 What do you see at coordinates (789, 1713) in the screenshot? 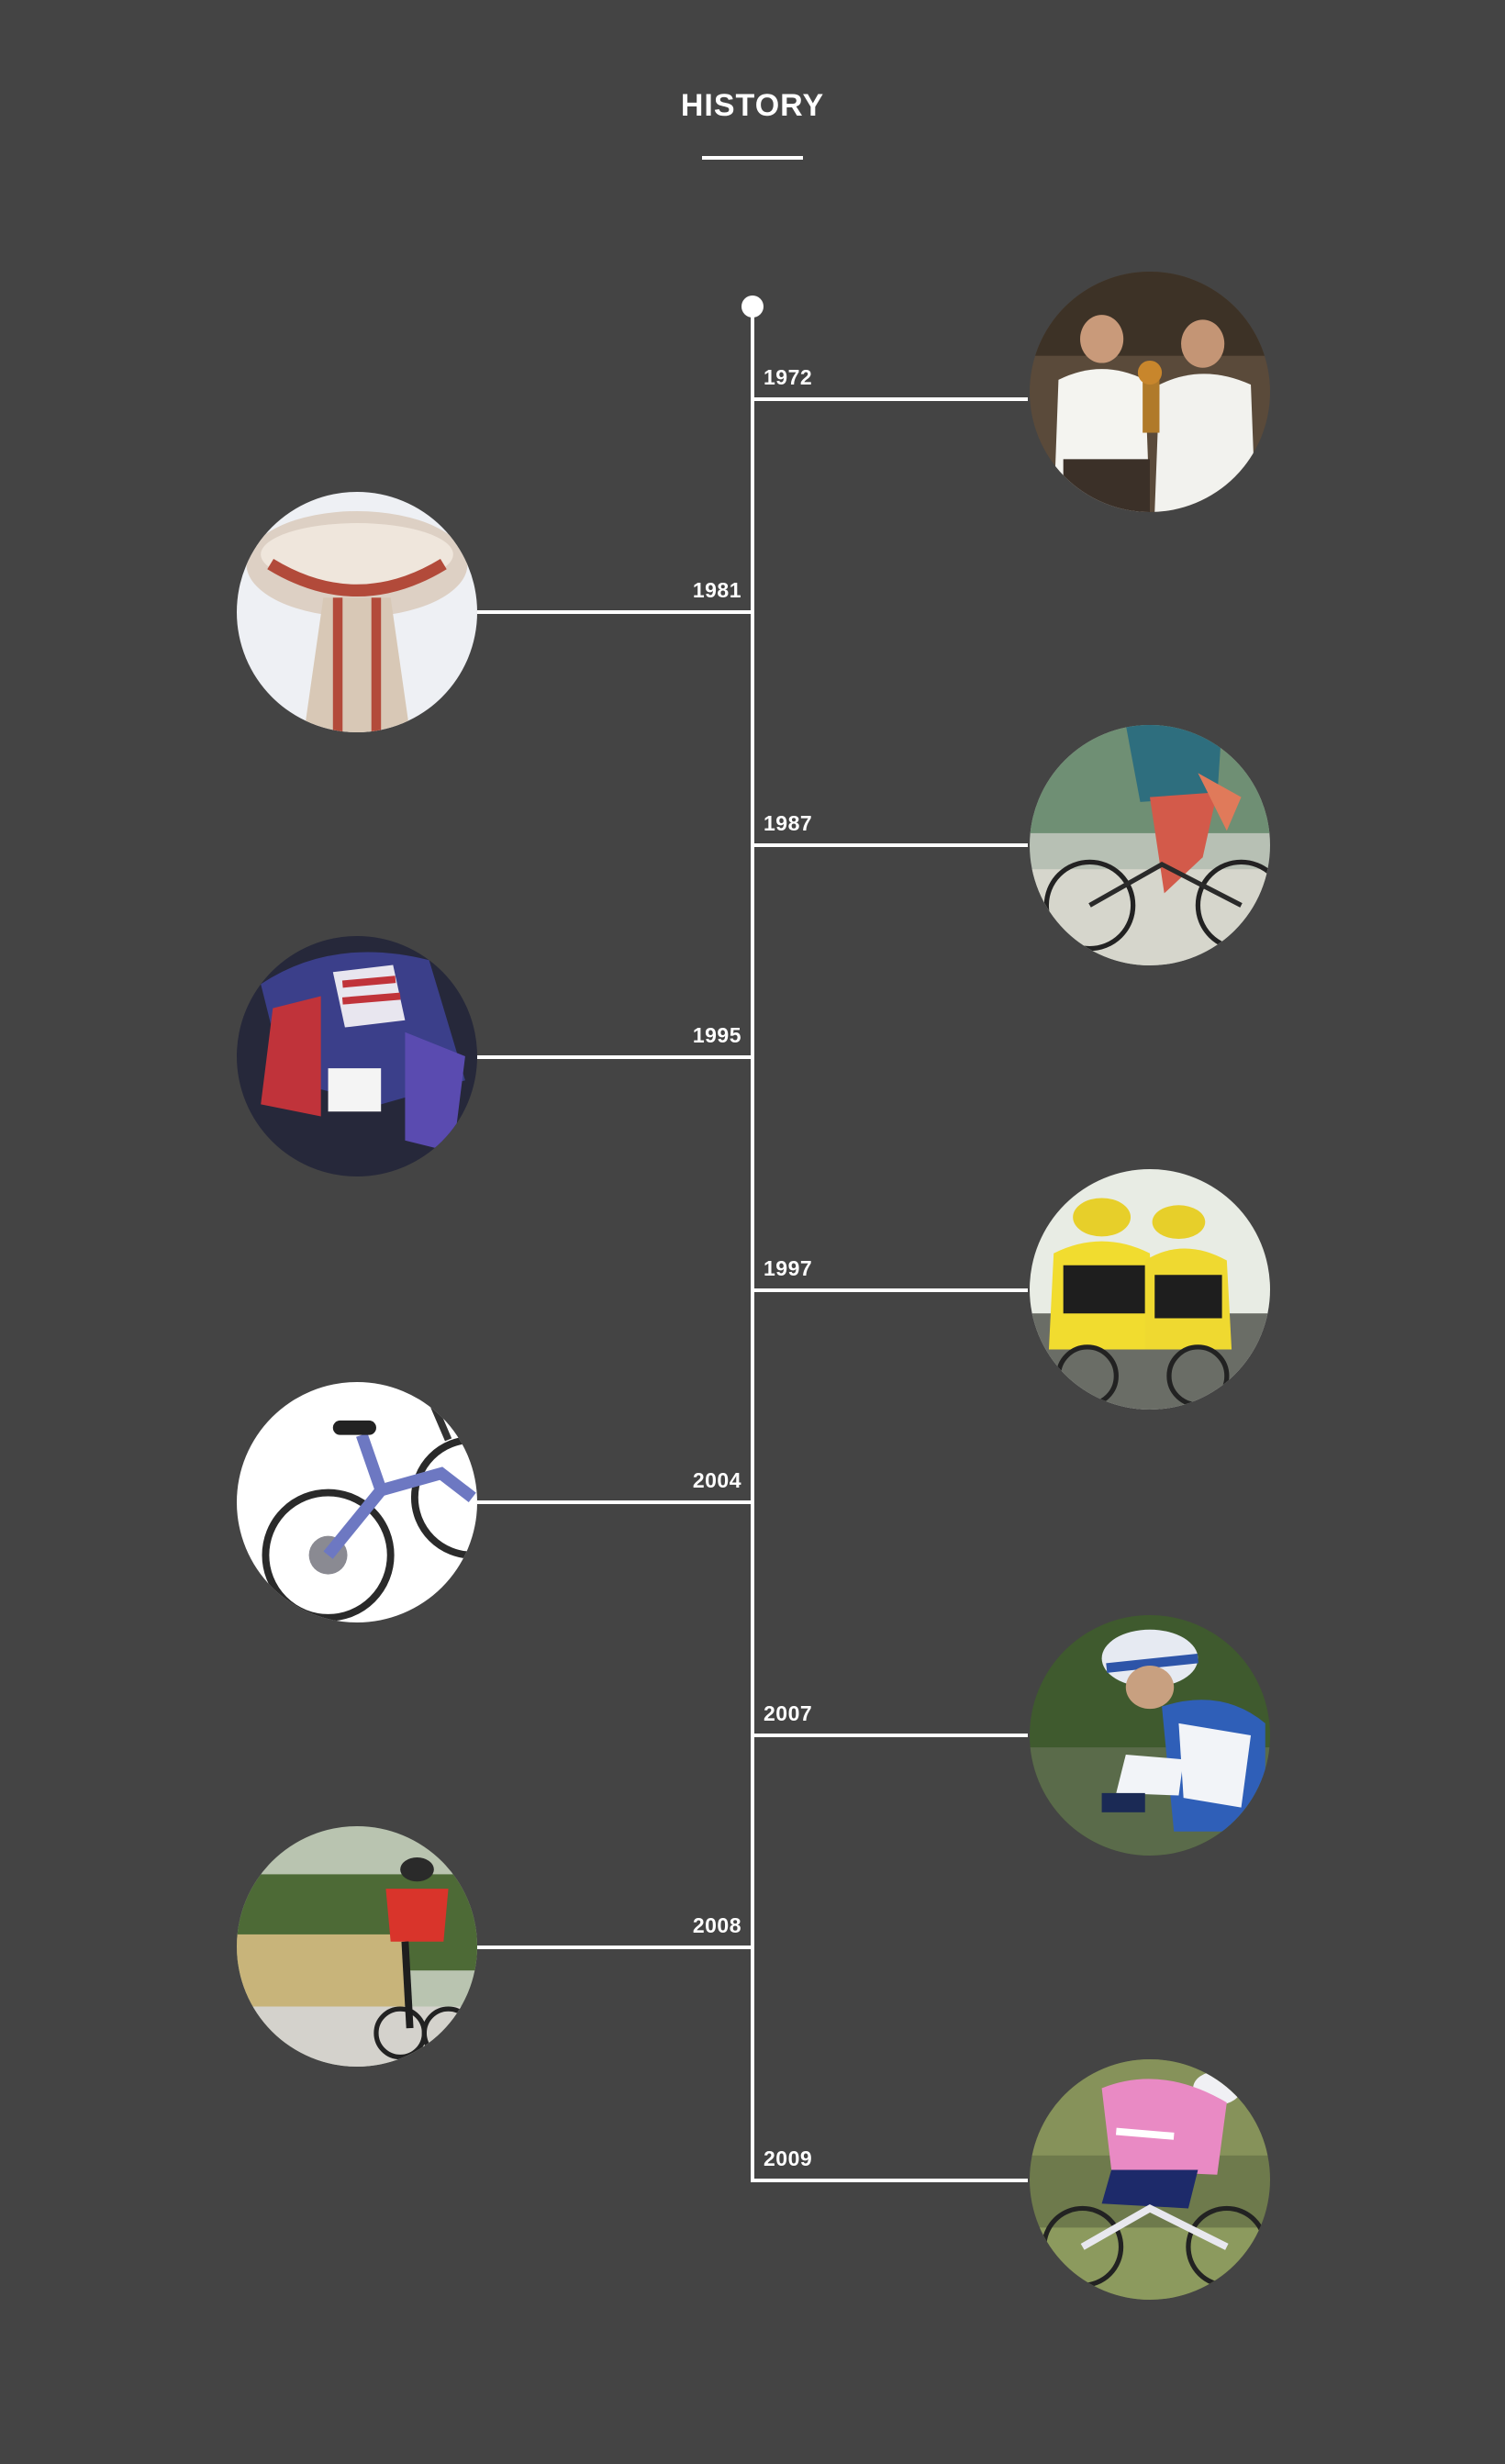
I see `timeline-year: 2007` at bounding box center [789, 1713].